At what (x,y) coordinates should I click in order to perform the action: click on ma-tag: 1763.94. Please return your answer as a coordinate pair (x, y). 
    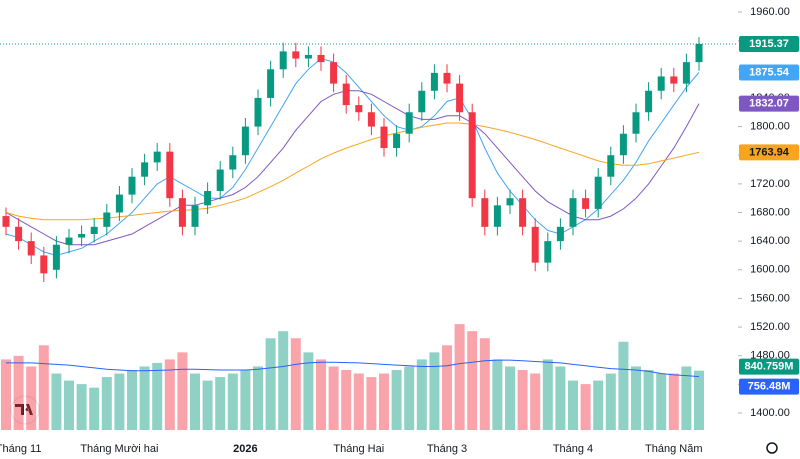
    Looking at the image, I should click on (769, 152).